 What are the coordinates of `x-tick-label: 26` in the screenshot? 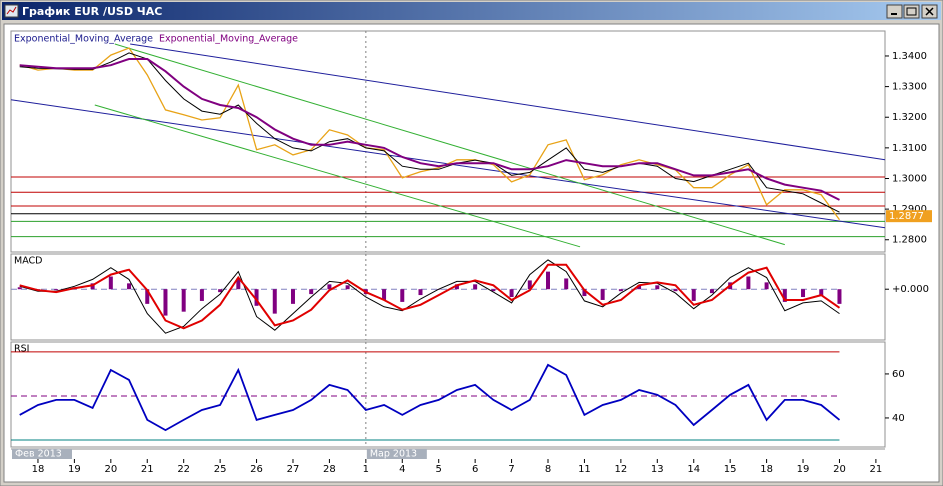 It's located at (256, 469).